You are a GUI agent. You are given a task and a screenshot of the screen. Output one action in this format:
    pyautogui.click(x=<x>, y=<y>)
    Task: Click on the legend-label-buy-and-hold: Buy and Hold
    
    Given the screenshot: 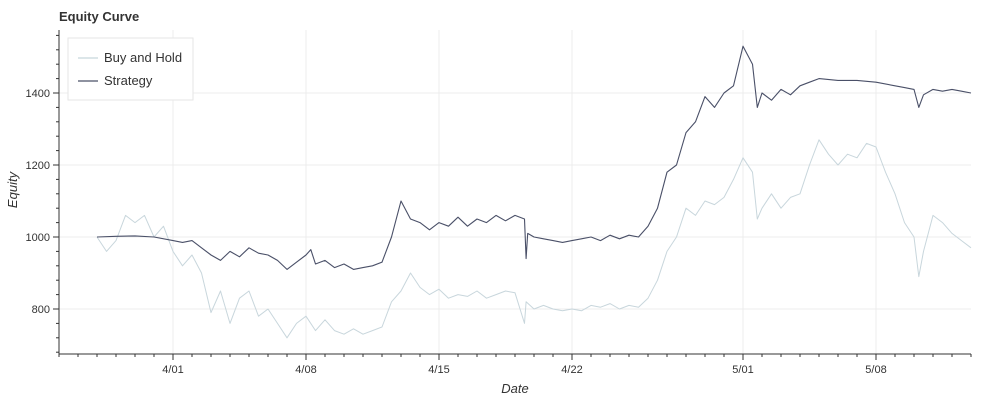 What is the action you would take?
    pyautogui.click(x=143, y=57)
    